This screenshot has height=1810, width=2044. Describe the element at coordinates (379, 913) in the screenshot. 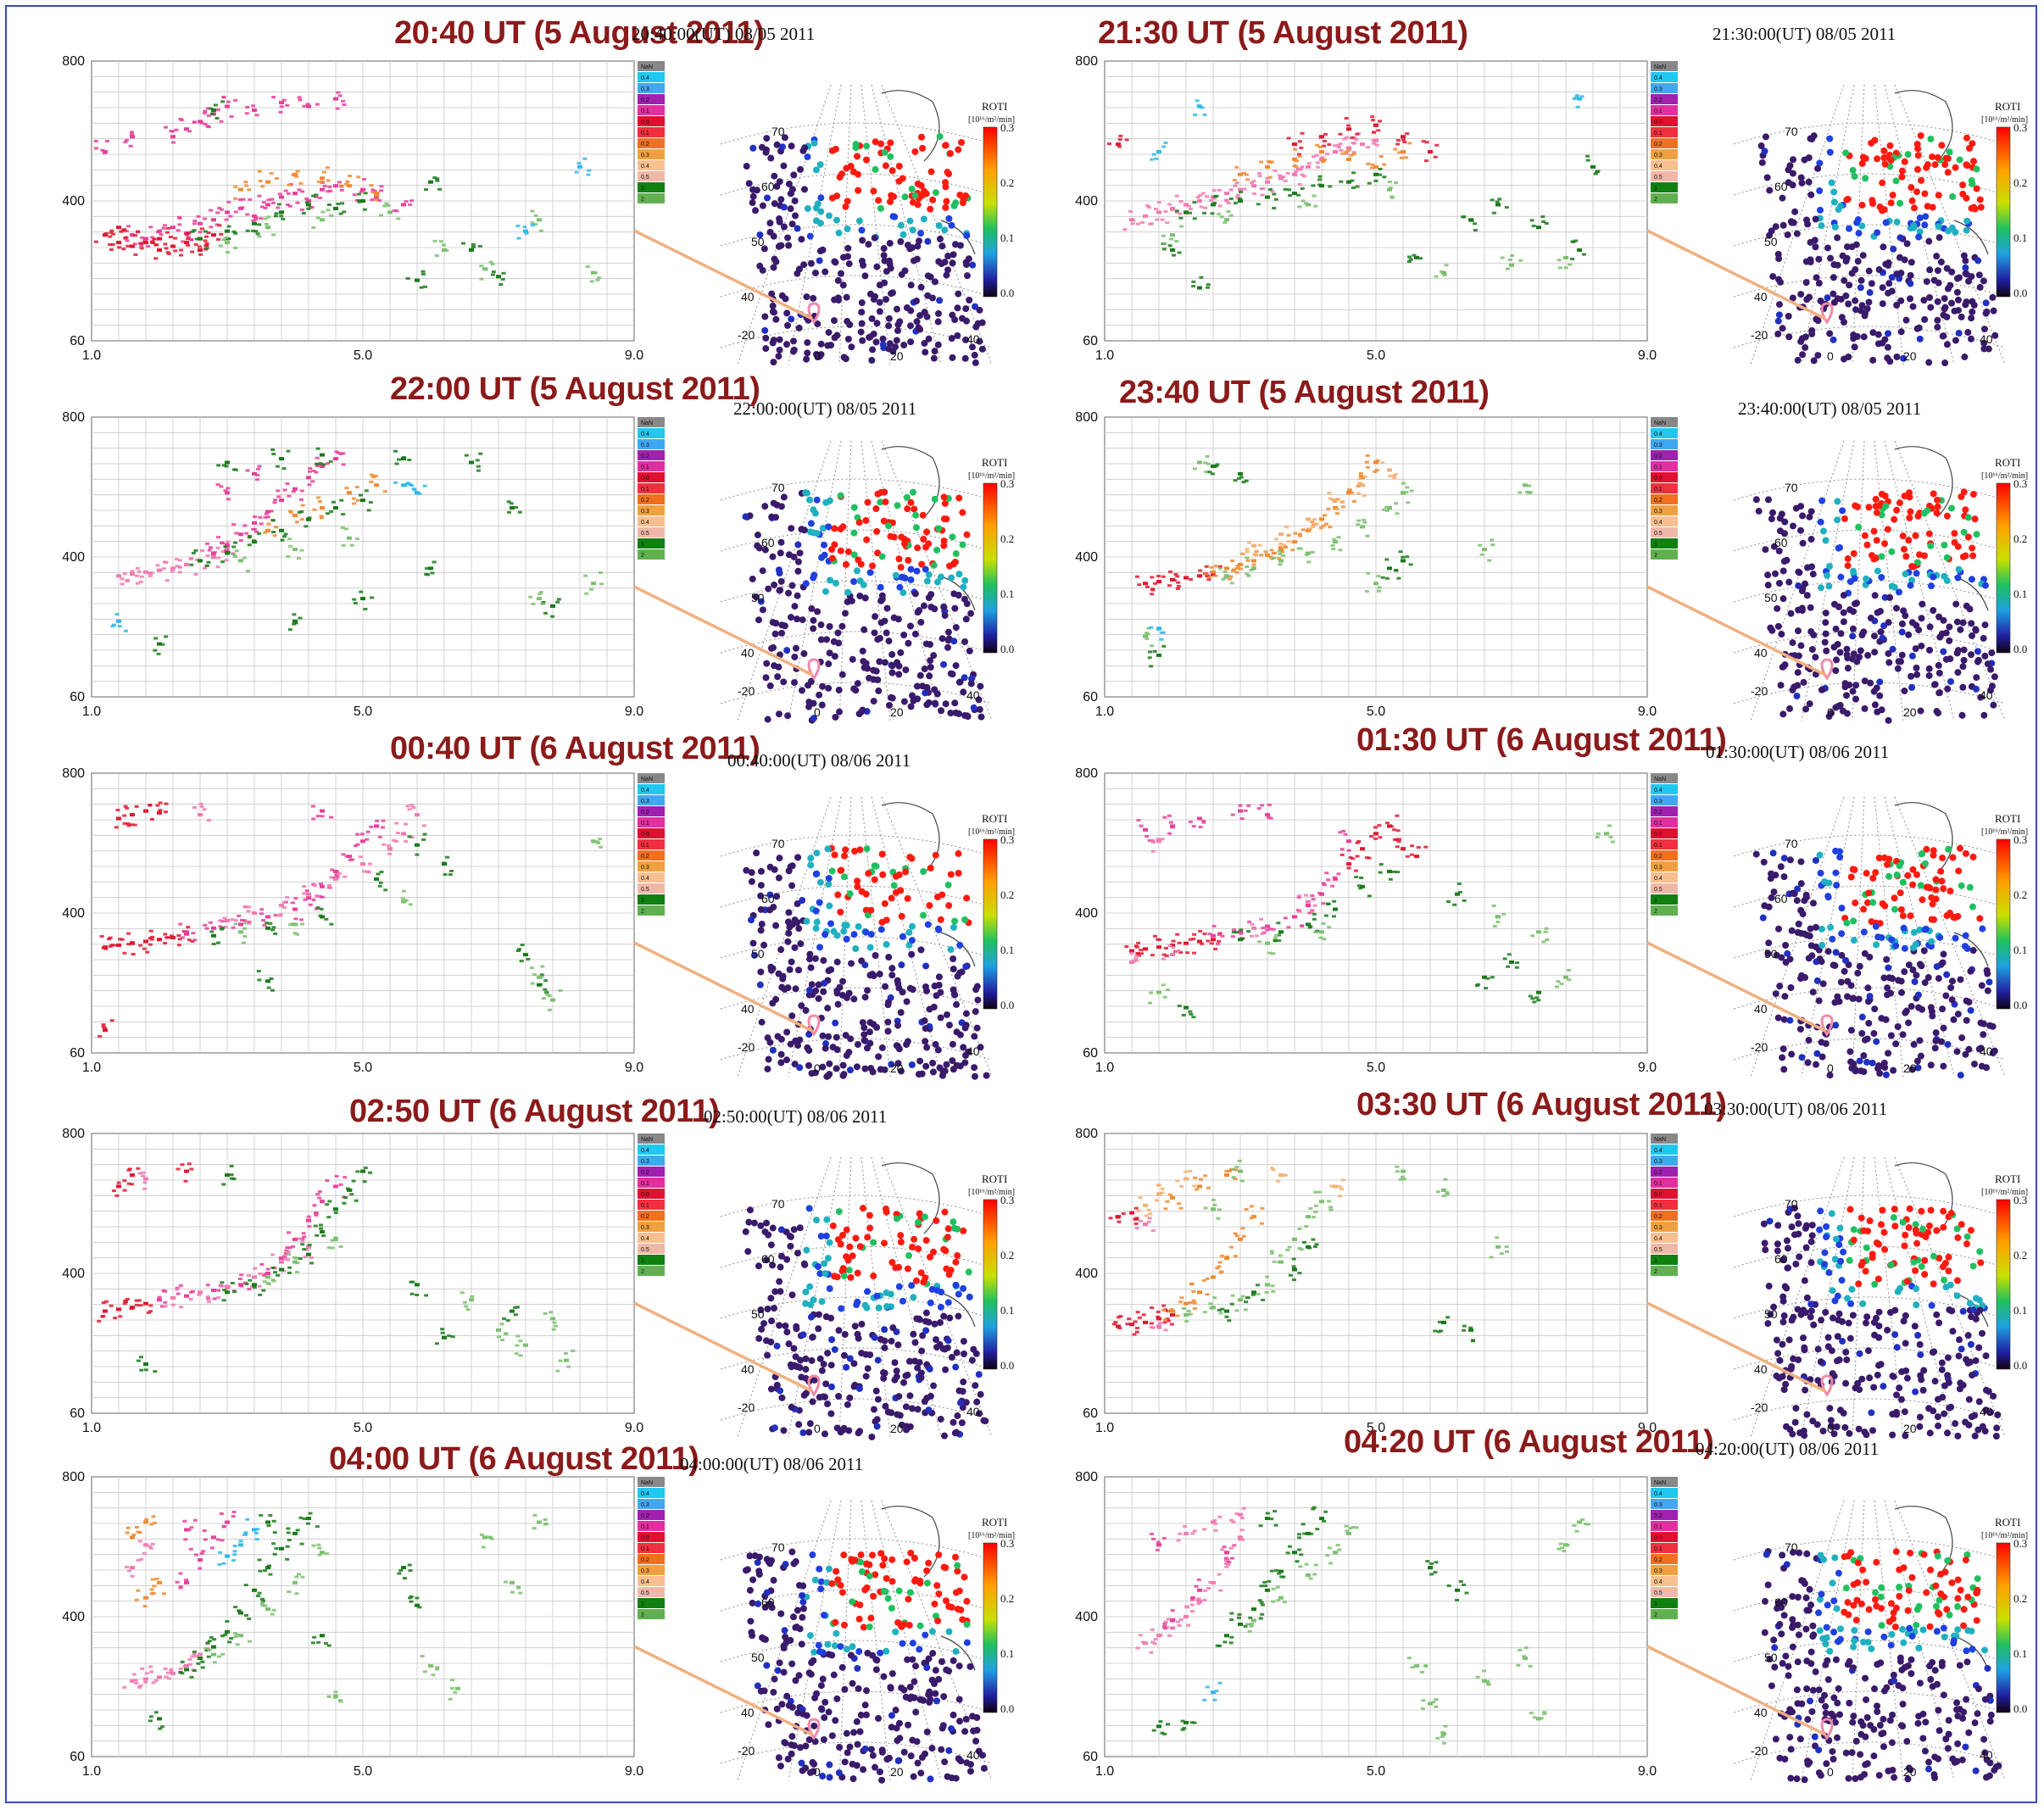

I see `series-dark_green` at that location.